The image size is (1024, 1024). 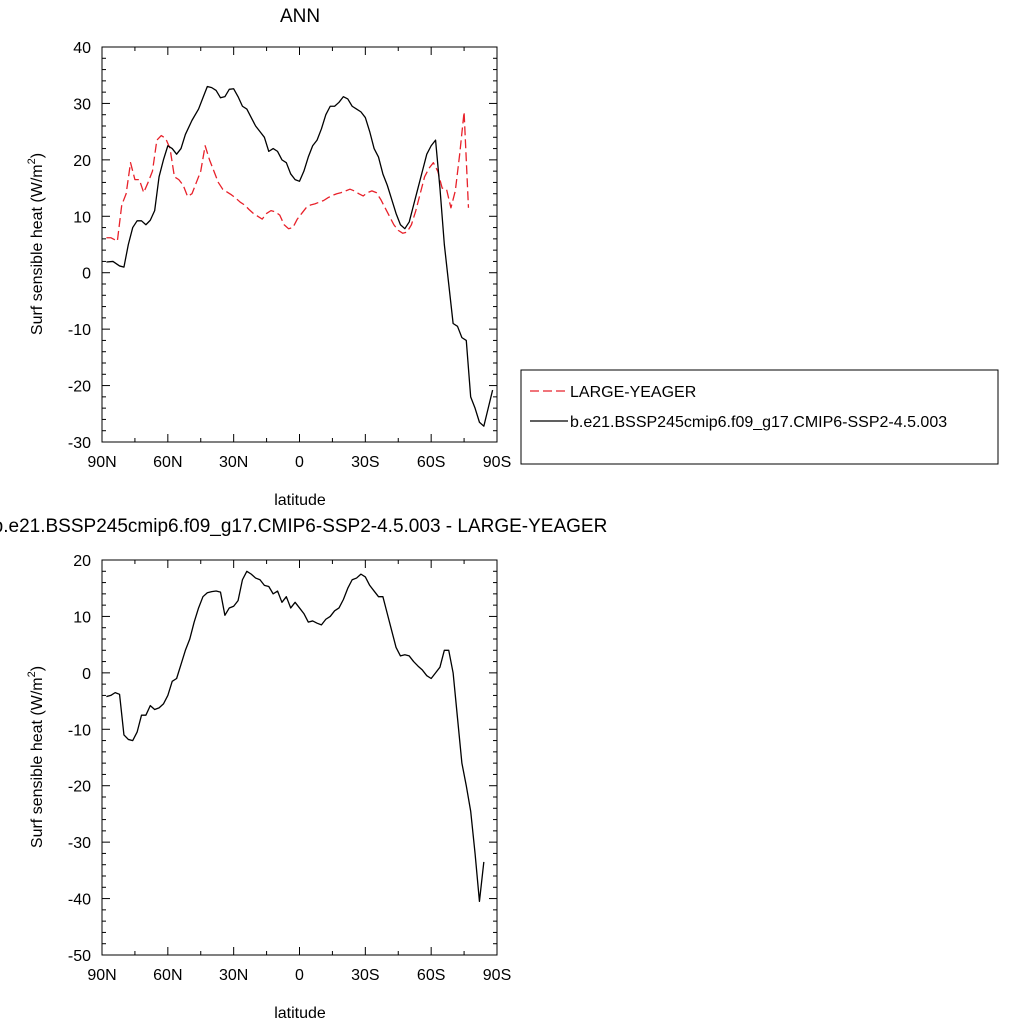 I want to click on y-tick-label: -50, so click(x=79, y=956).